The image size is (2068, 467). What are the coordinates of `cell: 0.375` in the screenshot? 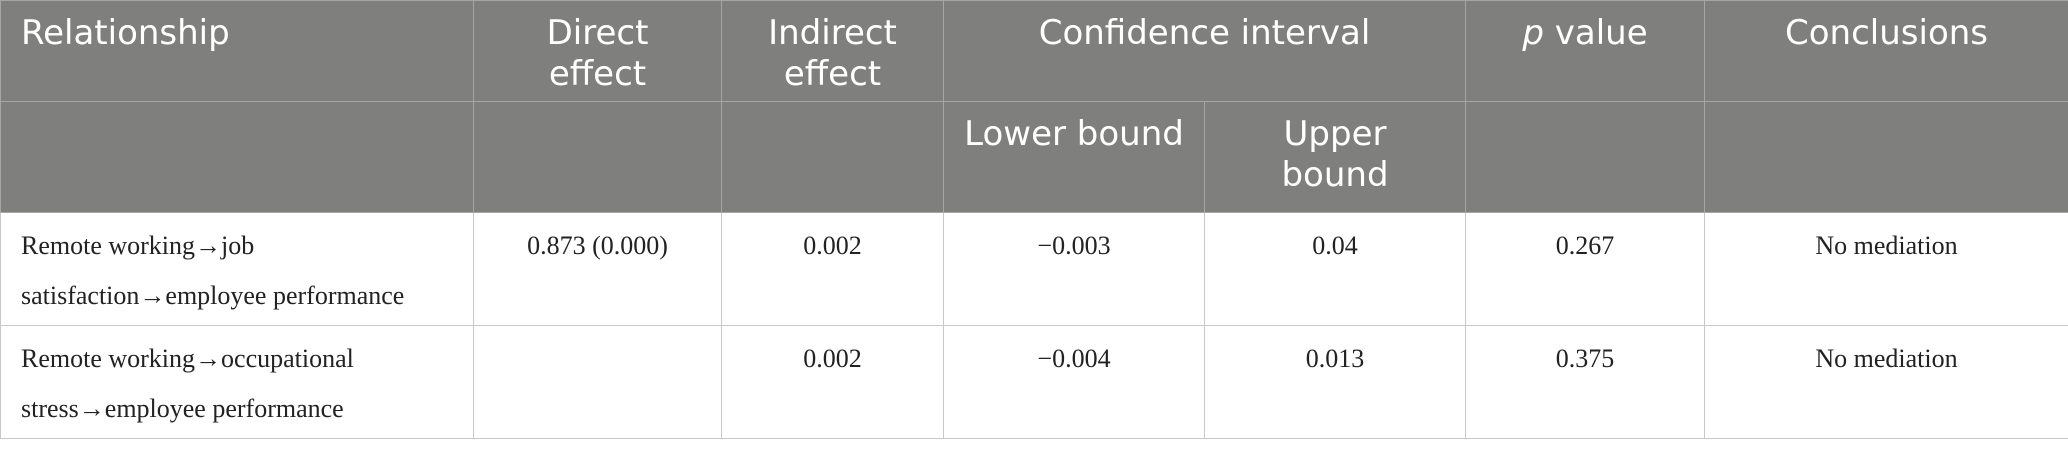 It's located at (1585, 382).